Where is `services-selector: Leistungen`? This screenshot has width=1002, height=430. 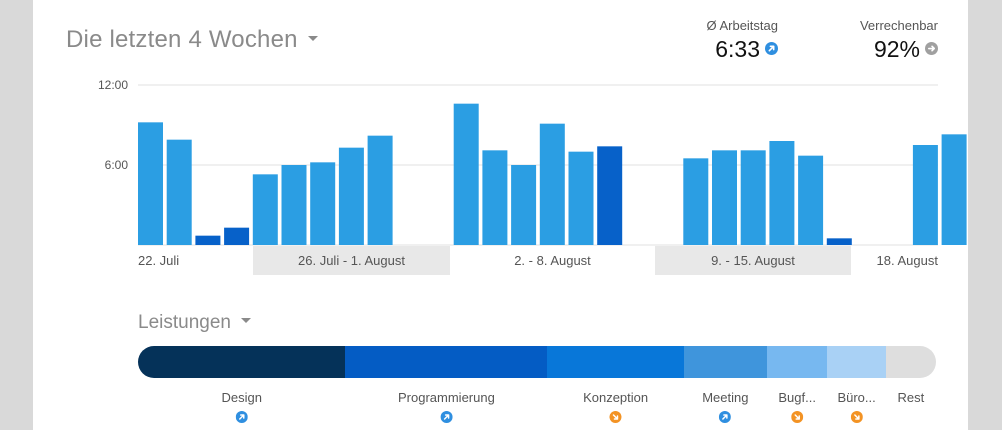
services-selector: Leistungen is located at coordinates (194, 323).